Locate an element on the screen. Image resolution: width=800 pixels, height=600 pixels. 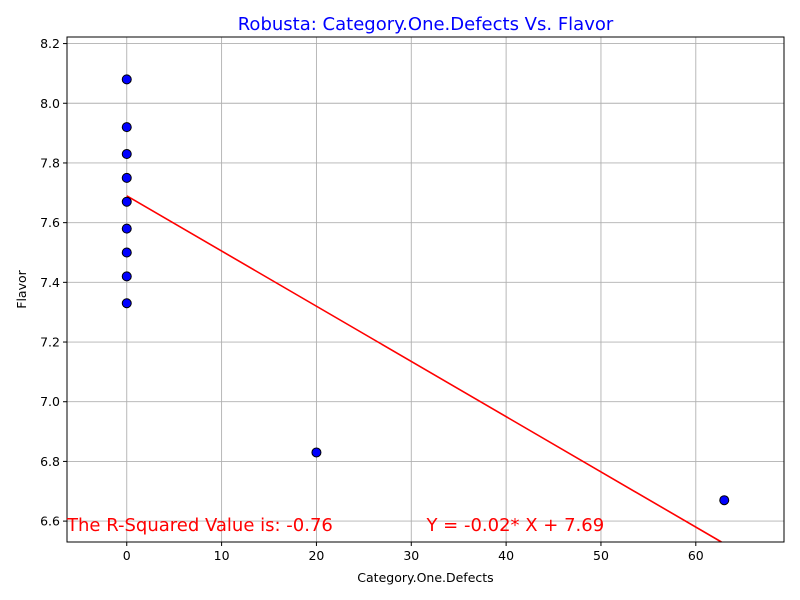
y-tick-label: 7.4 is located at coordinates (50, 282).